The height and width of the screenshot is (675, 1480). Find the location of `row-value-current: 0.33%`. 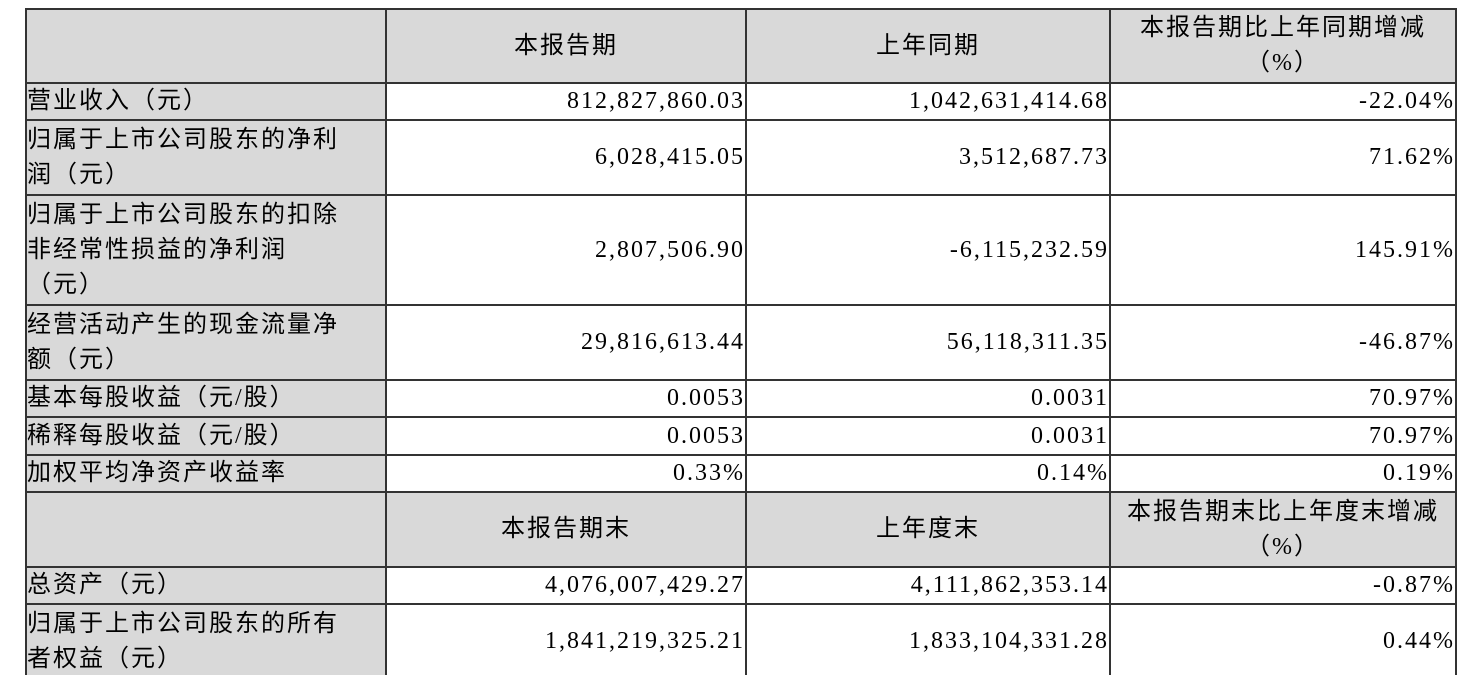

row-value-current: 0.33% is located at coordinates (566, 473).